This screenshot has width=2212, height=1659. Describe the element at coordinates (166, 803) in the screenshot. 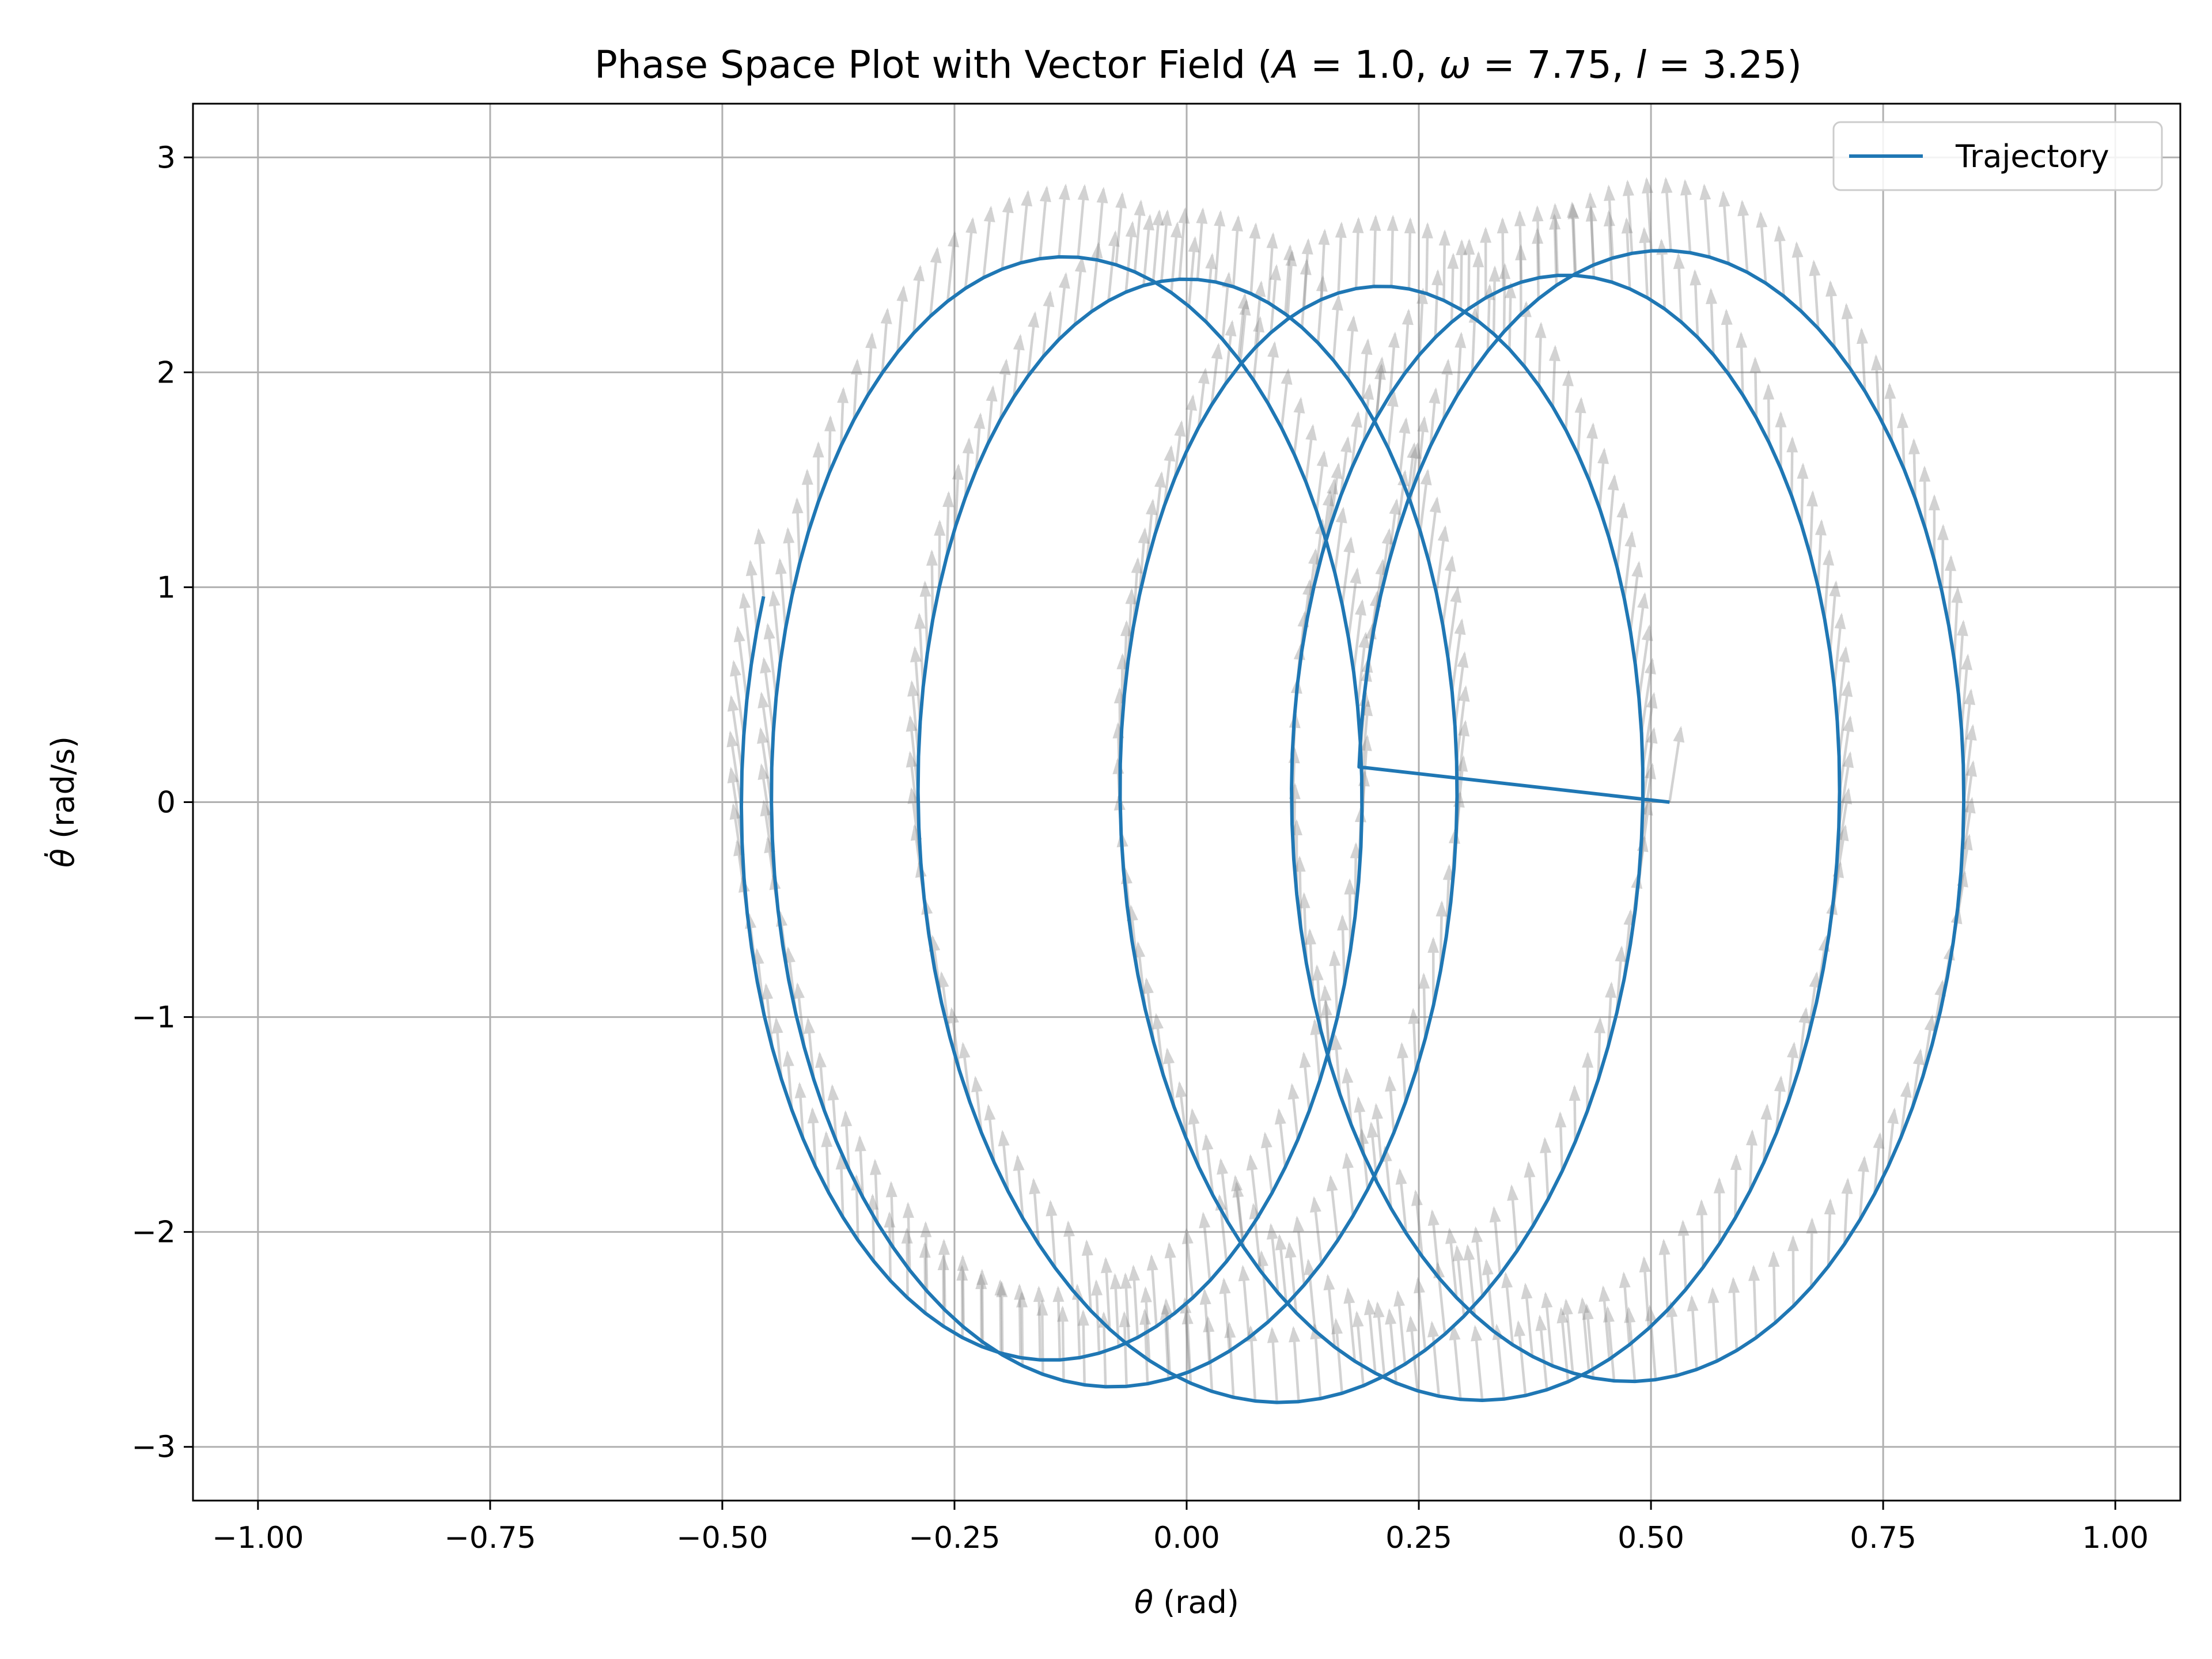

I see `y-tick-label: 0` at that location.